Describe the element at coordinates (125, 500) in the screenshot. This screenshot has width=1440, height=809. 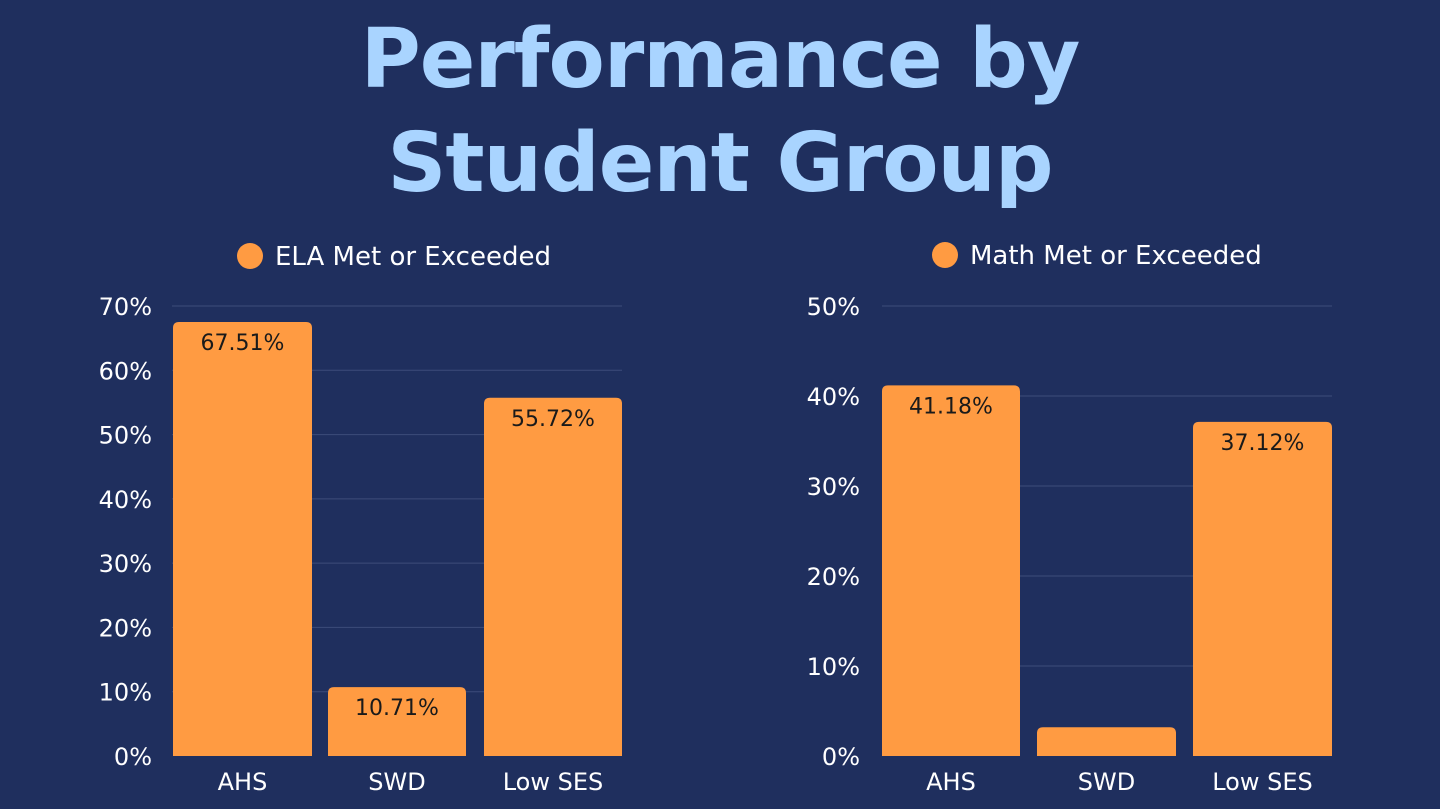
I see `ela-y-tick-label: 40%` at that location.